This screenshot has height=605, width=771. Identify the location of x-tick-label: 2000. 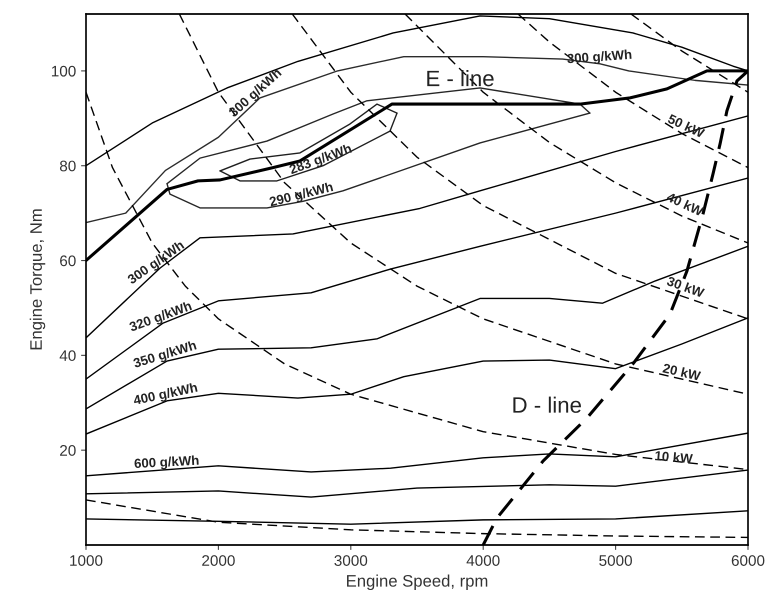
(218, 560).